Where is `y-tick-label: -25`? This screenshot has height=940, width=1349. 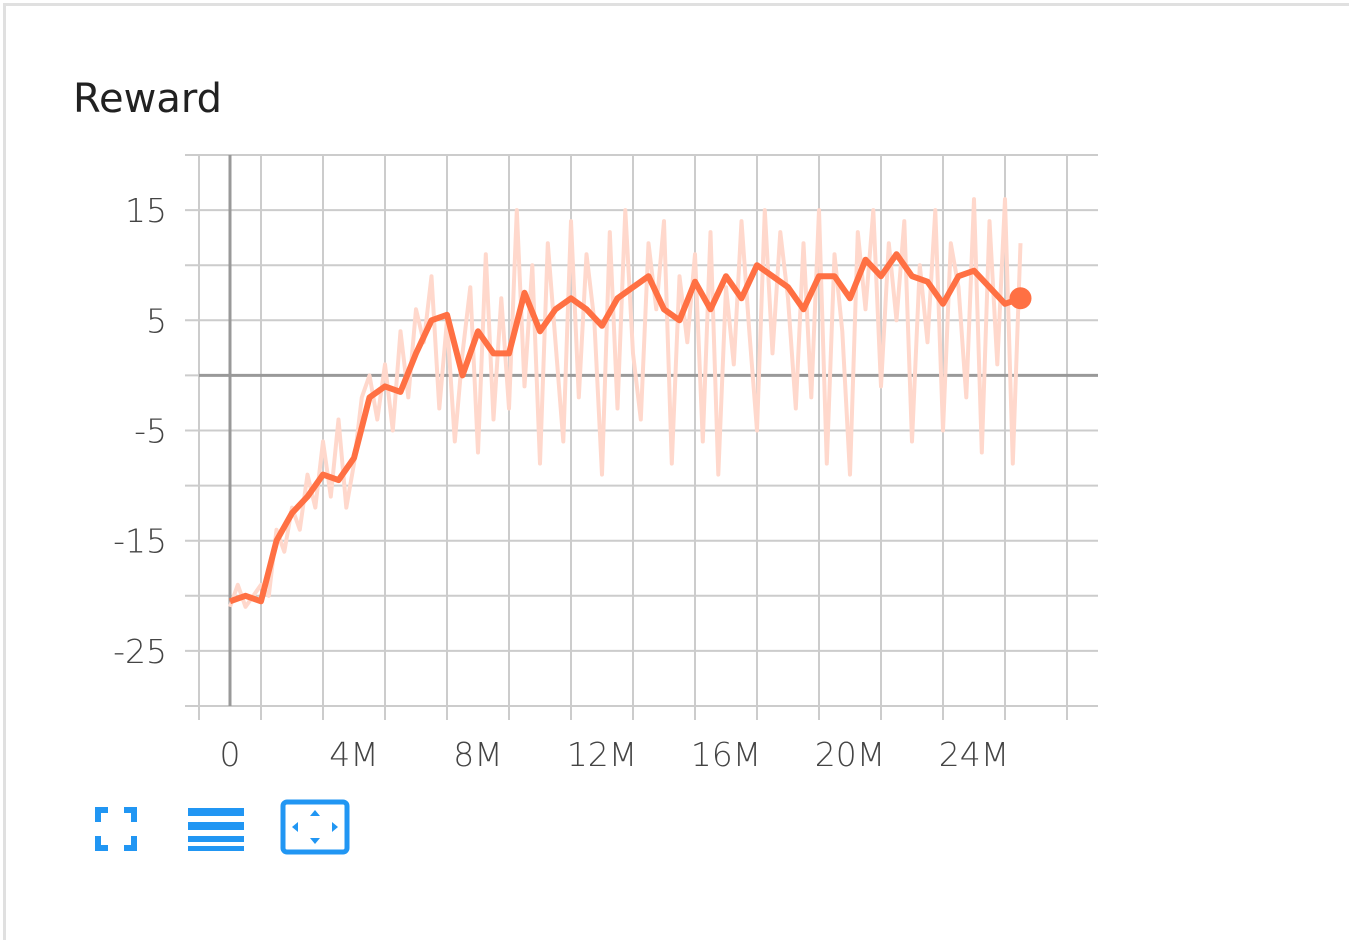
y-tick-label: -25 is located at coordinates (140, 651).